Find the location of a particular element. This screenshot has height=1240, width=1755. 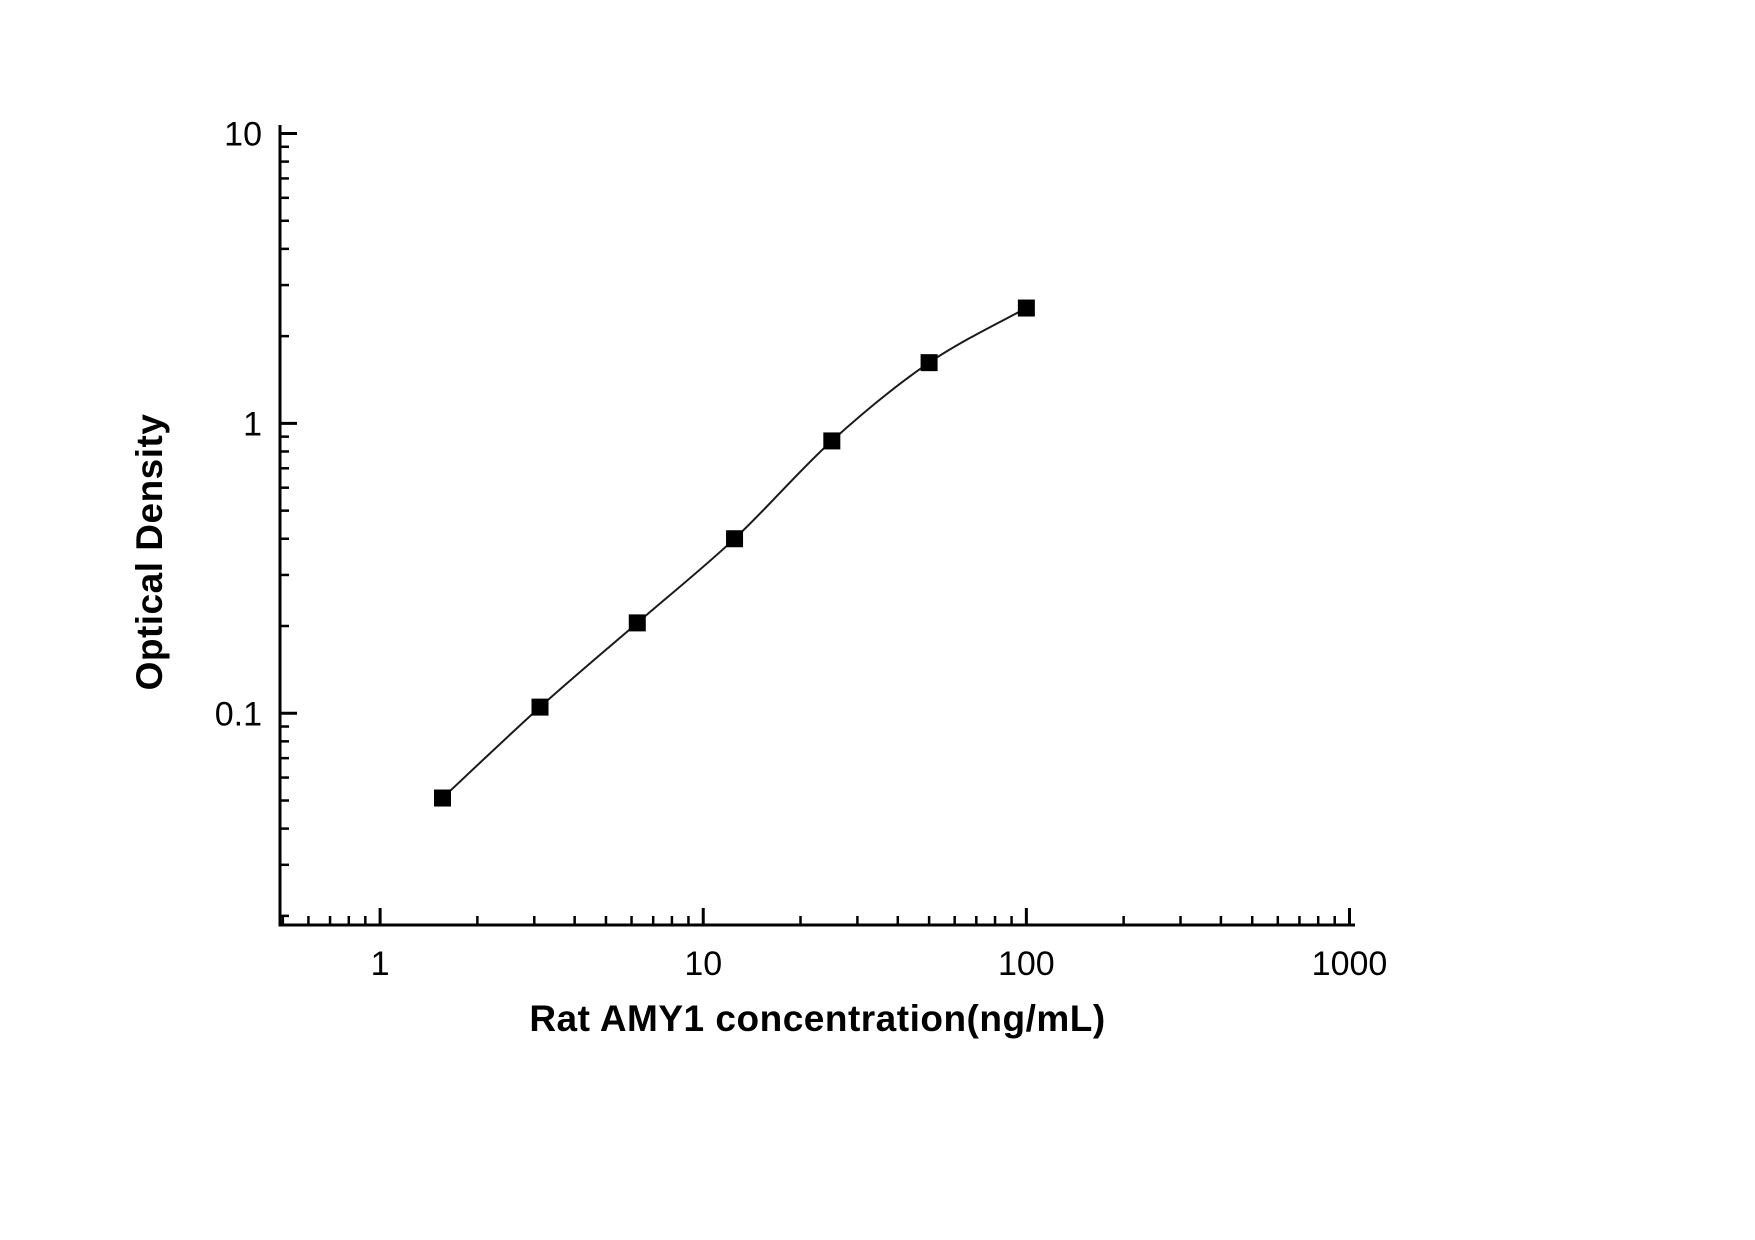

x-axis-title: Rat AMY1 concentration(ng/mL) is located at coordinates (817, 1018).